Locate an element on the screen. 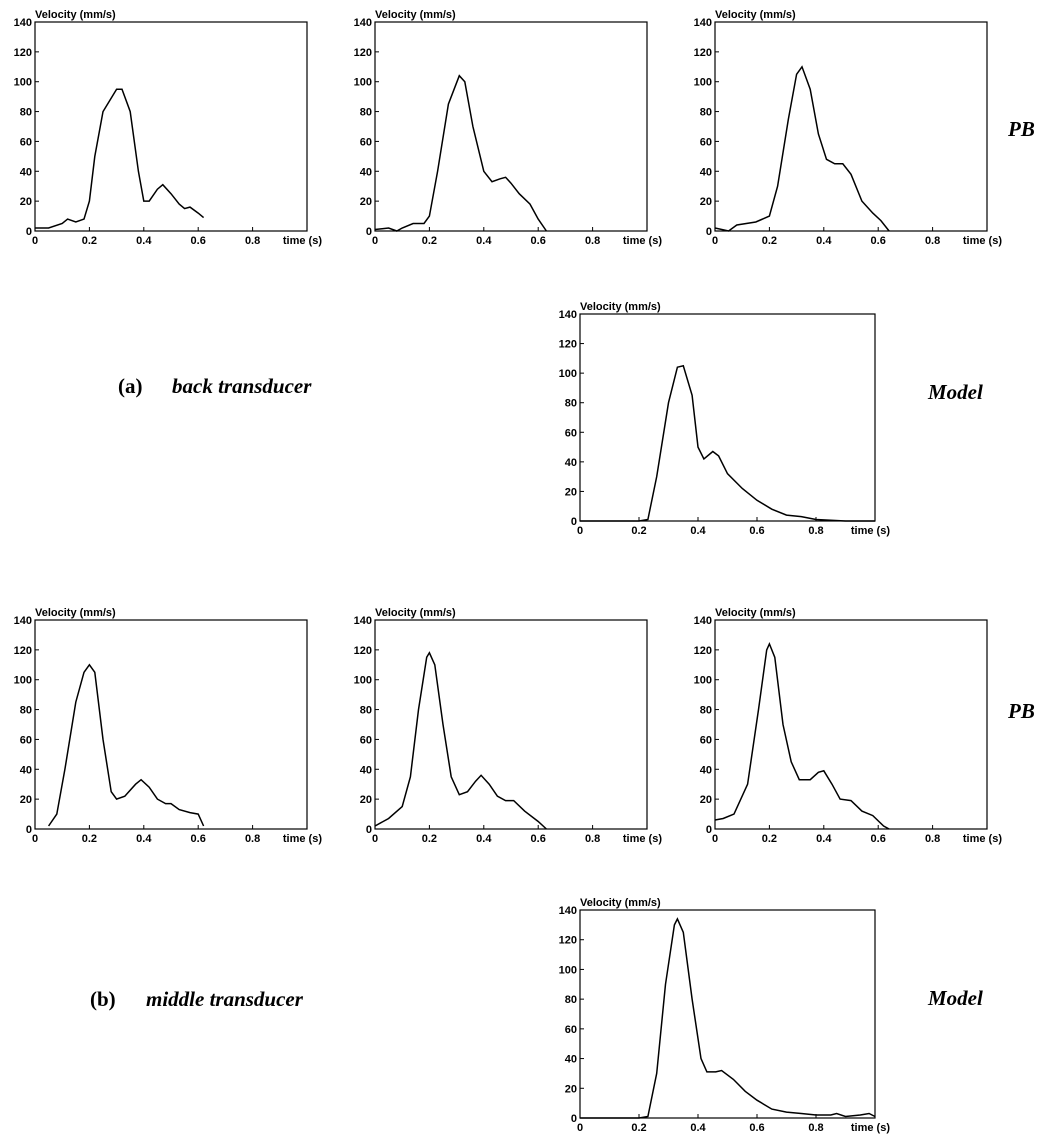 Image resolution: width=1050 pixels, height=1136 pixels. panel-letter: (b) is located at coordinates (103, 999).